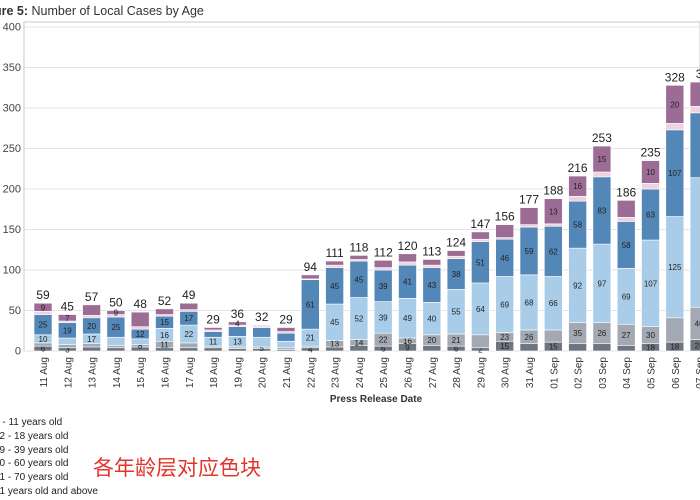  I want to click on segment-label: 5, so click(261, 348).